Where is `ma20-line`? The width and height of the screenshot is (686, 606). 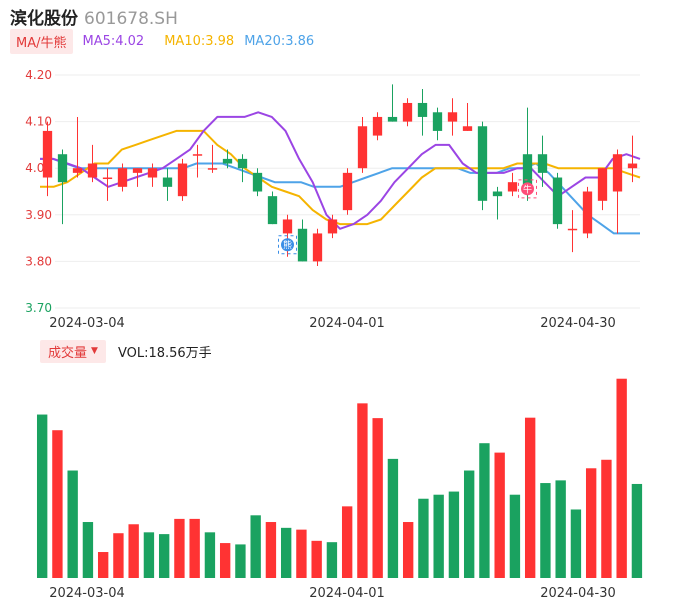
ma20-line is located at coordinates (340, 196).